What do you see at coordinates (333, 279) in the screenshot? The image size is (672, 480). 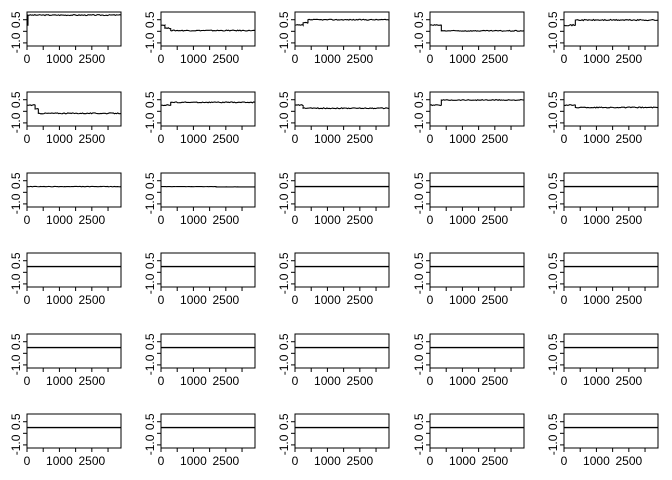 I see `panel-18: 0 1000 2500 -1.0 0.5` at bounding box center [333, 279].